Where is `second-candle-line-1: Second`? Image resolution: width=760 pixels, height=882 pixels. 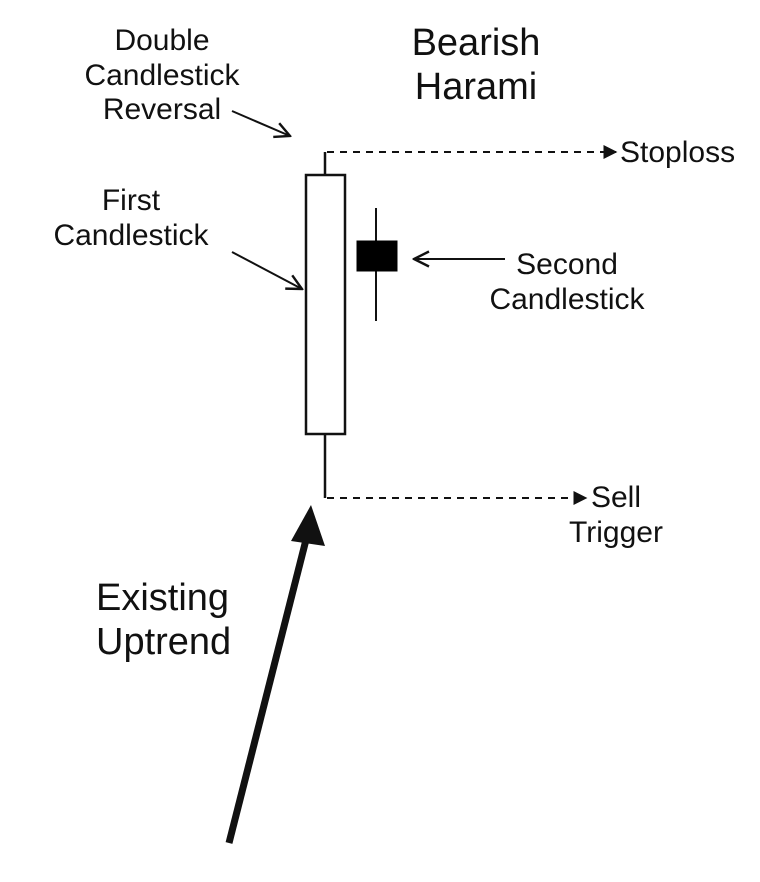
second-candle-line-1: Second is located at coordinates (567, 264).